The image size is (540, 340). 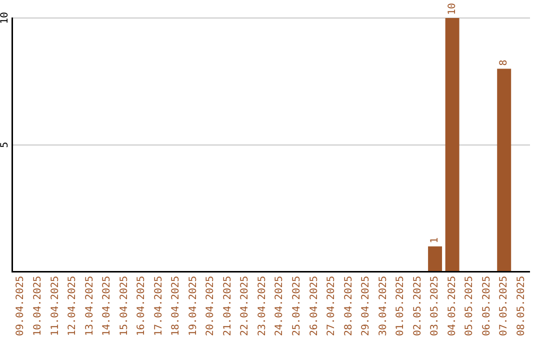 What do you see at coordinates (383, 306) in the screenshot?
I see `x-tick-label: 30.04.2025` at bounding box center [383, 306].